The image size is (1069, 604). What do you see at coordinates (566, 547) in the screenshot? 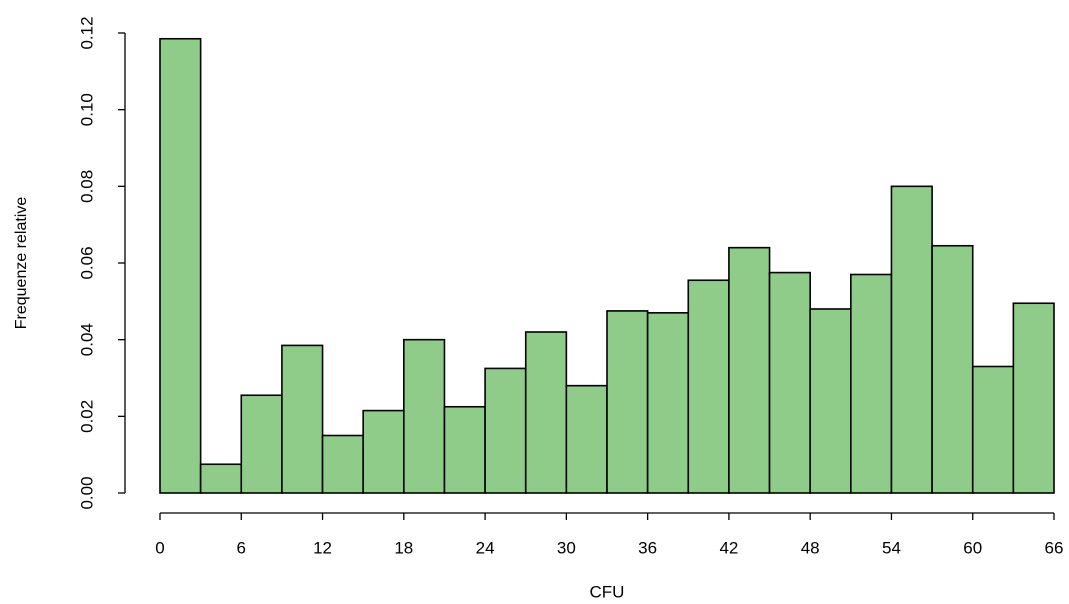
I see `x-tick-label: 30` at bounding box center [566, 547].